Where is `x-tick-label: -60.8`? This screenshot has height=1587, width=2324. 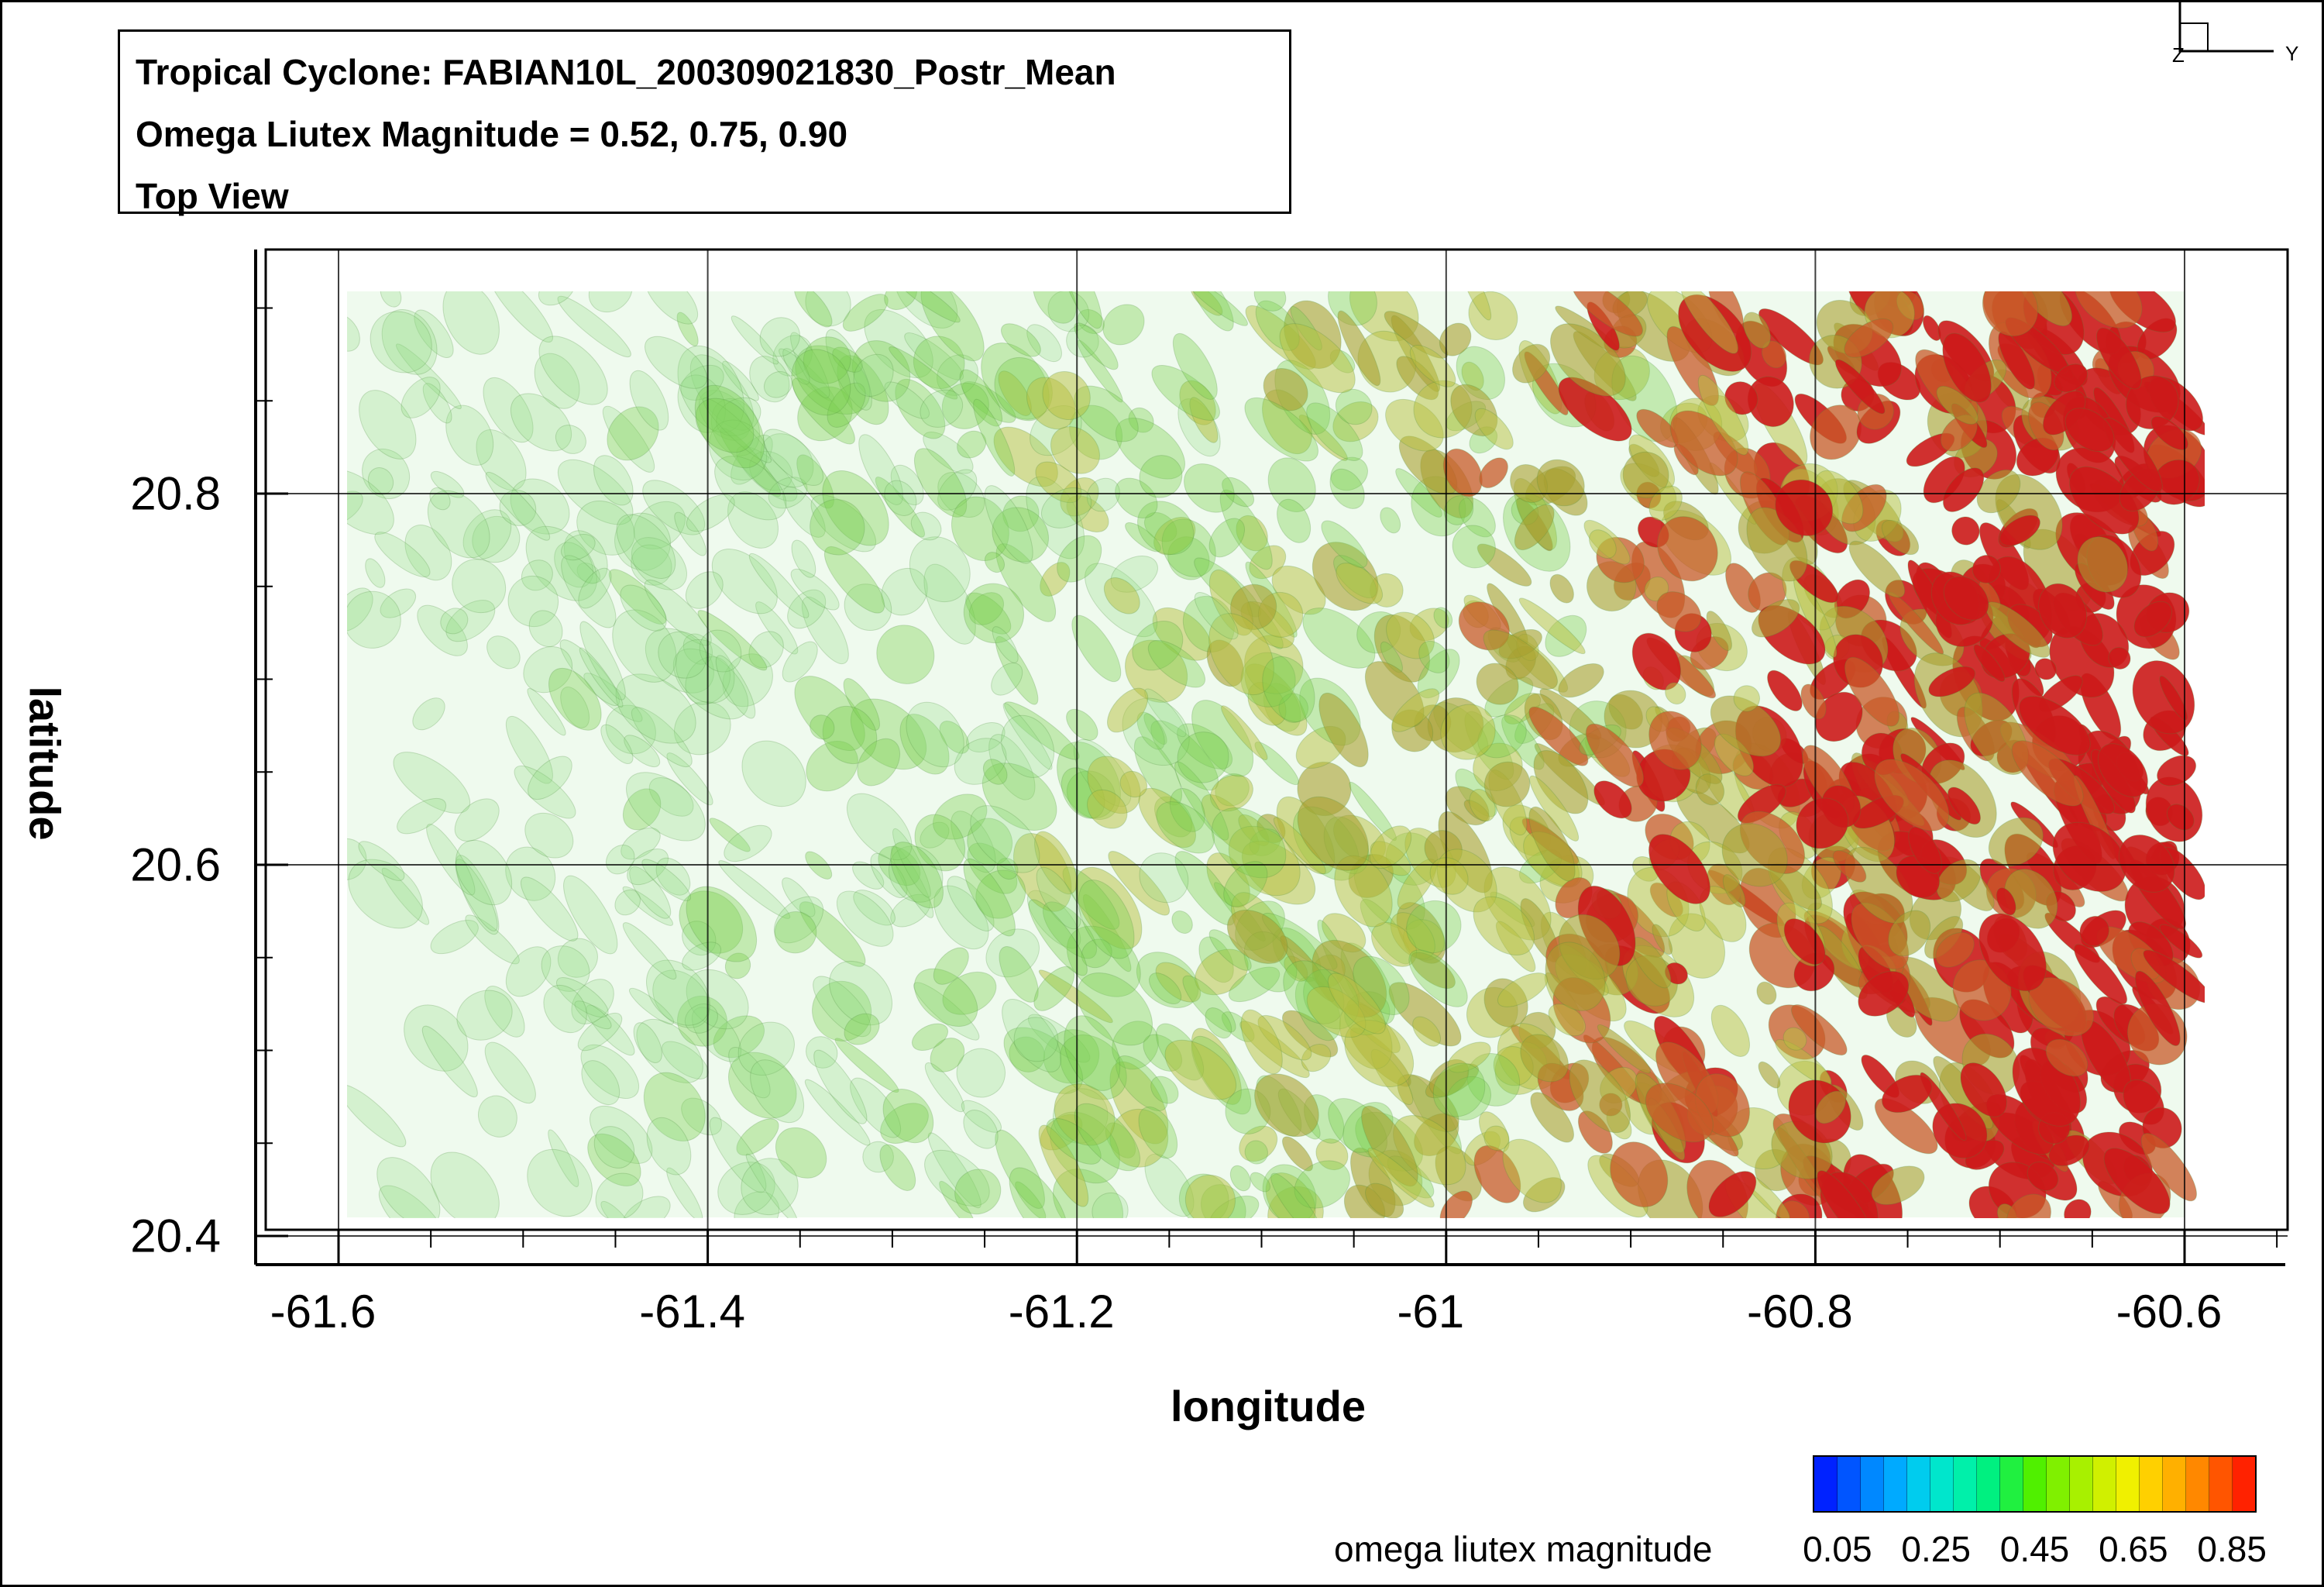 x-tick-label: -60.8 is located at coordinates (1800, 1311).